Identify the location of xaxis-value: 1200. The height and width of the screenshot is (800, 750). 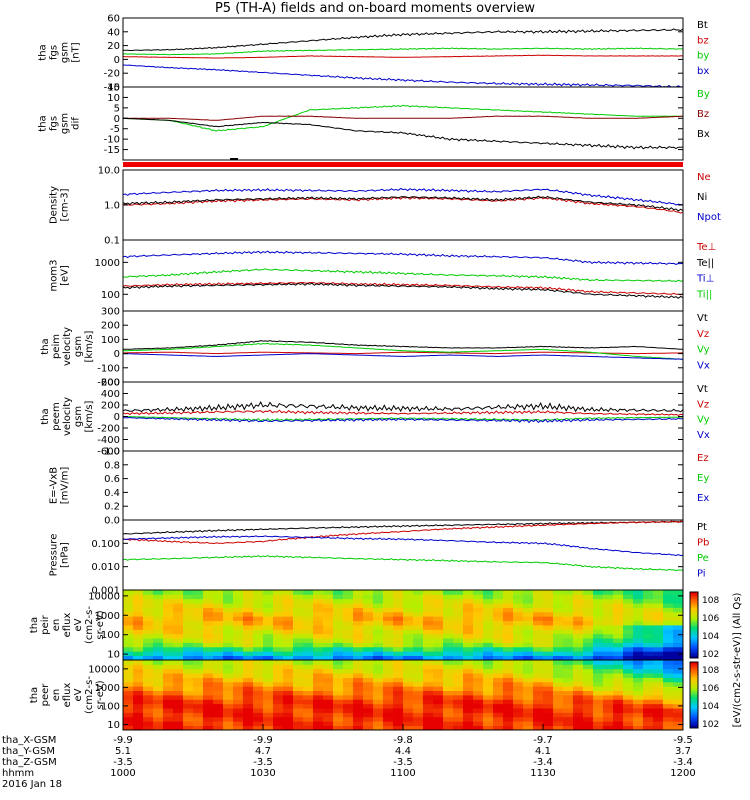
(682, 773).